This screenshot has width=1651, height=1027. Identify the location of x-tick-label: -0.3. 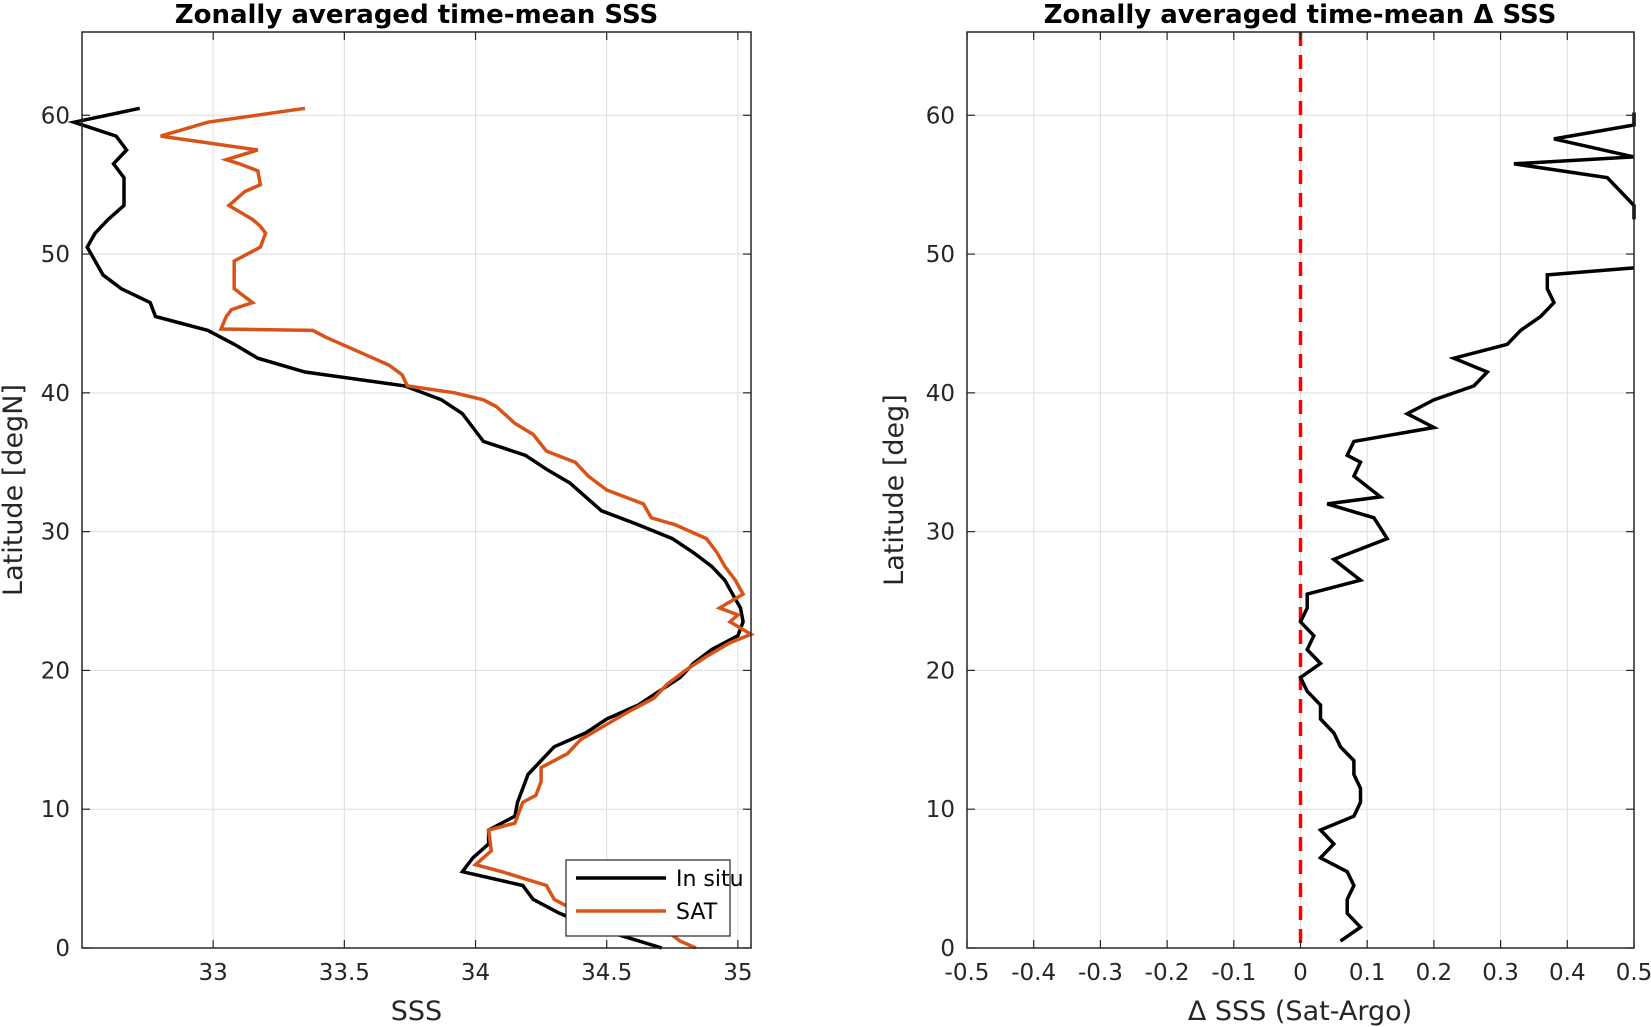
(1100, 973).